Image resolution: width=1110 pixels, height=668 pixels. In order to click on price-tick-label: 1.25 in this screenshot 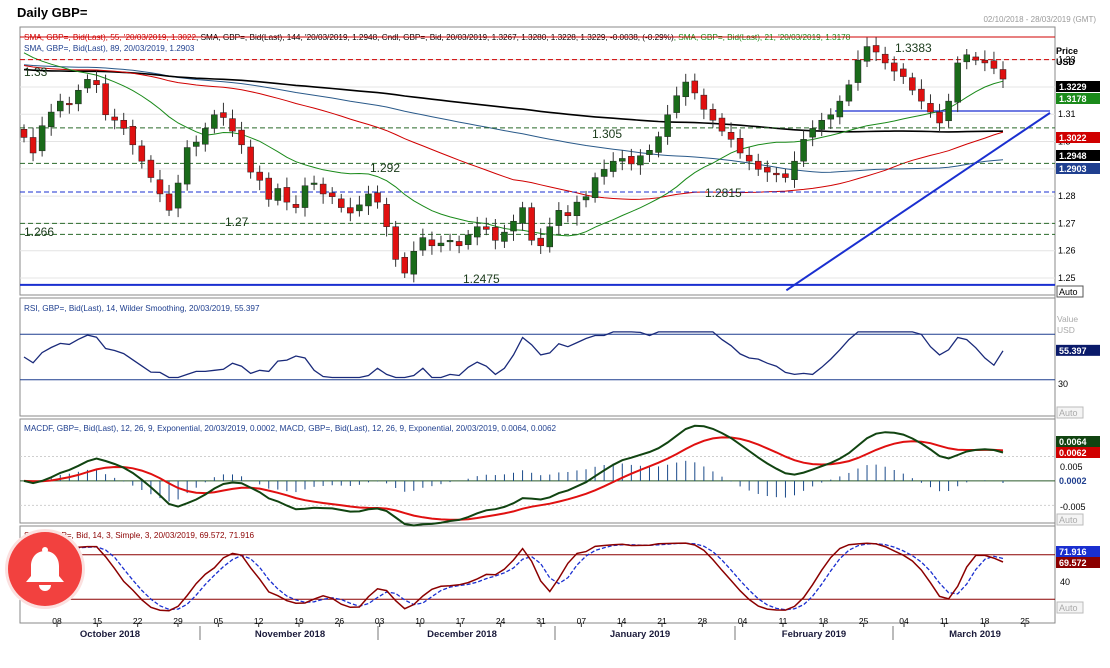, I will do `click(1067, 278)`.